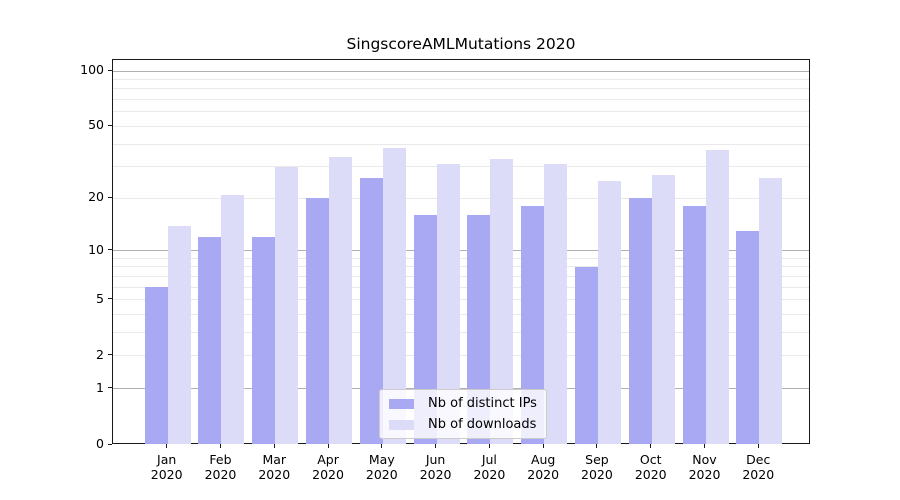 The image size is (900, 500). What do you see at coordinates (640, 321) in the screenshot?
I see `bar-nb-of-distinct-ips-oct` at bounding box center [640, 321].